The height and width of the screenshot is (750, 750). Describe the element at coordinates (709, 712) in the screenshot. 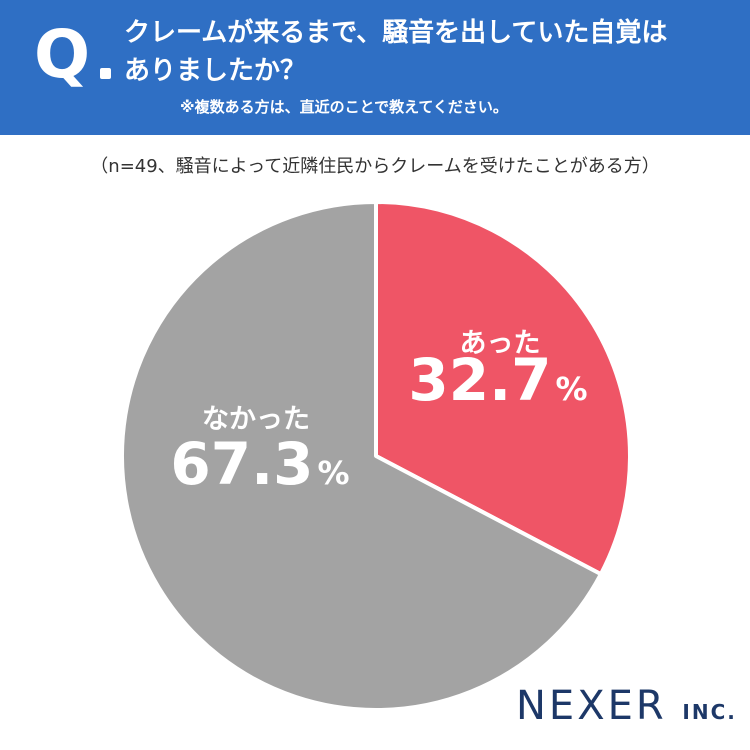

I see `logo-suffix: INC.` at that location.